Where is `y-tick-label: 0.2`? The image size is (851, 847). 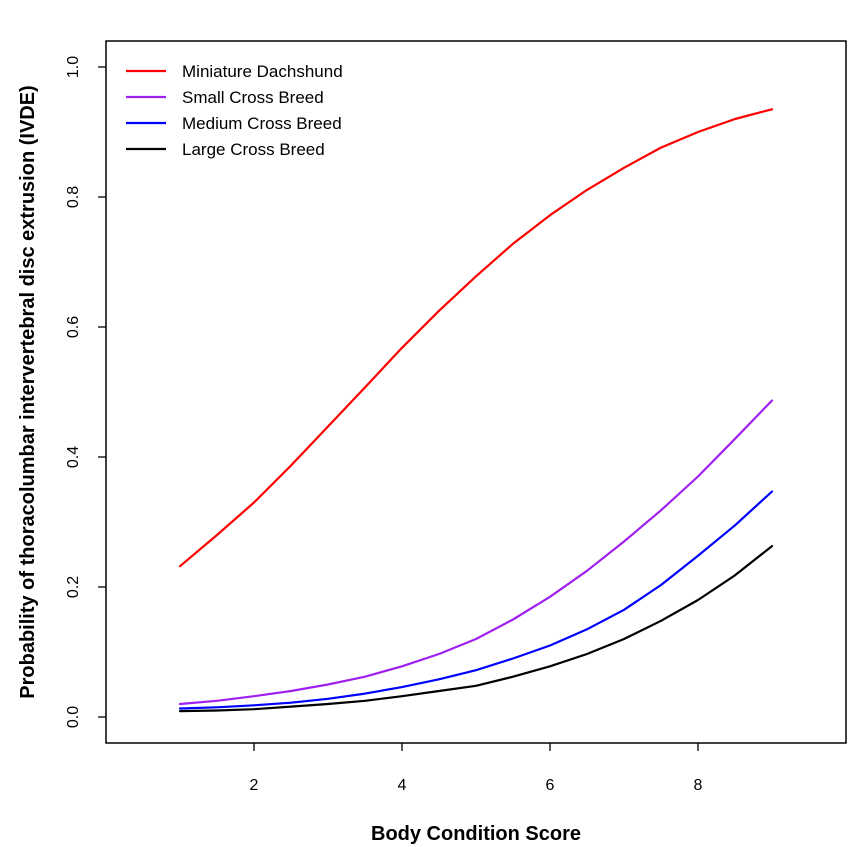 y-tick-label: 0.2 is located at coordinates (73, 587).